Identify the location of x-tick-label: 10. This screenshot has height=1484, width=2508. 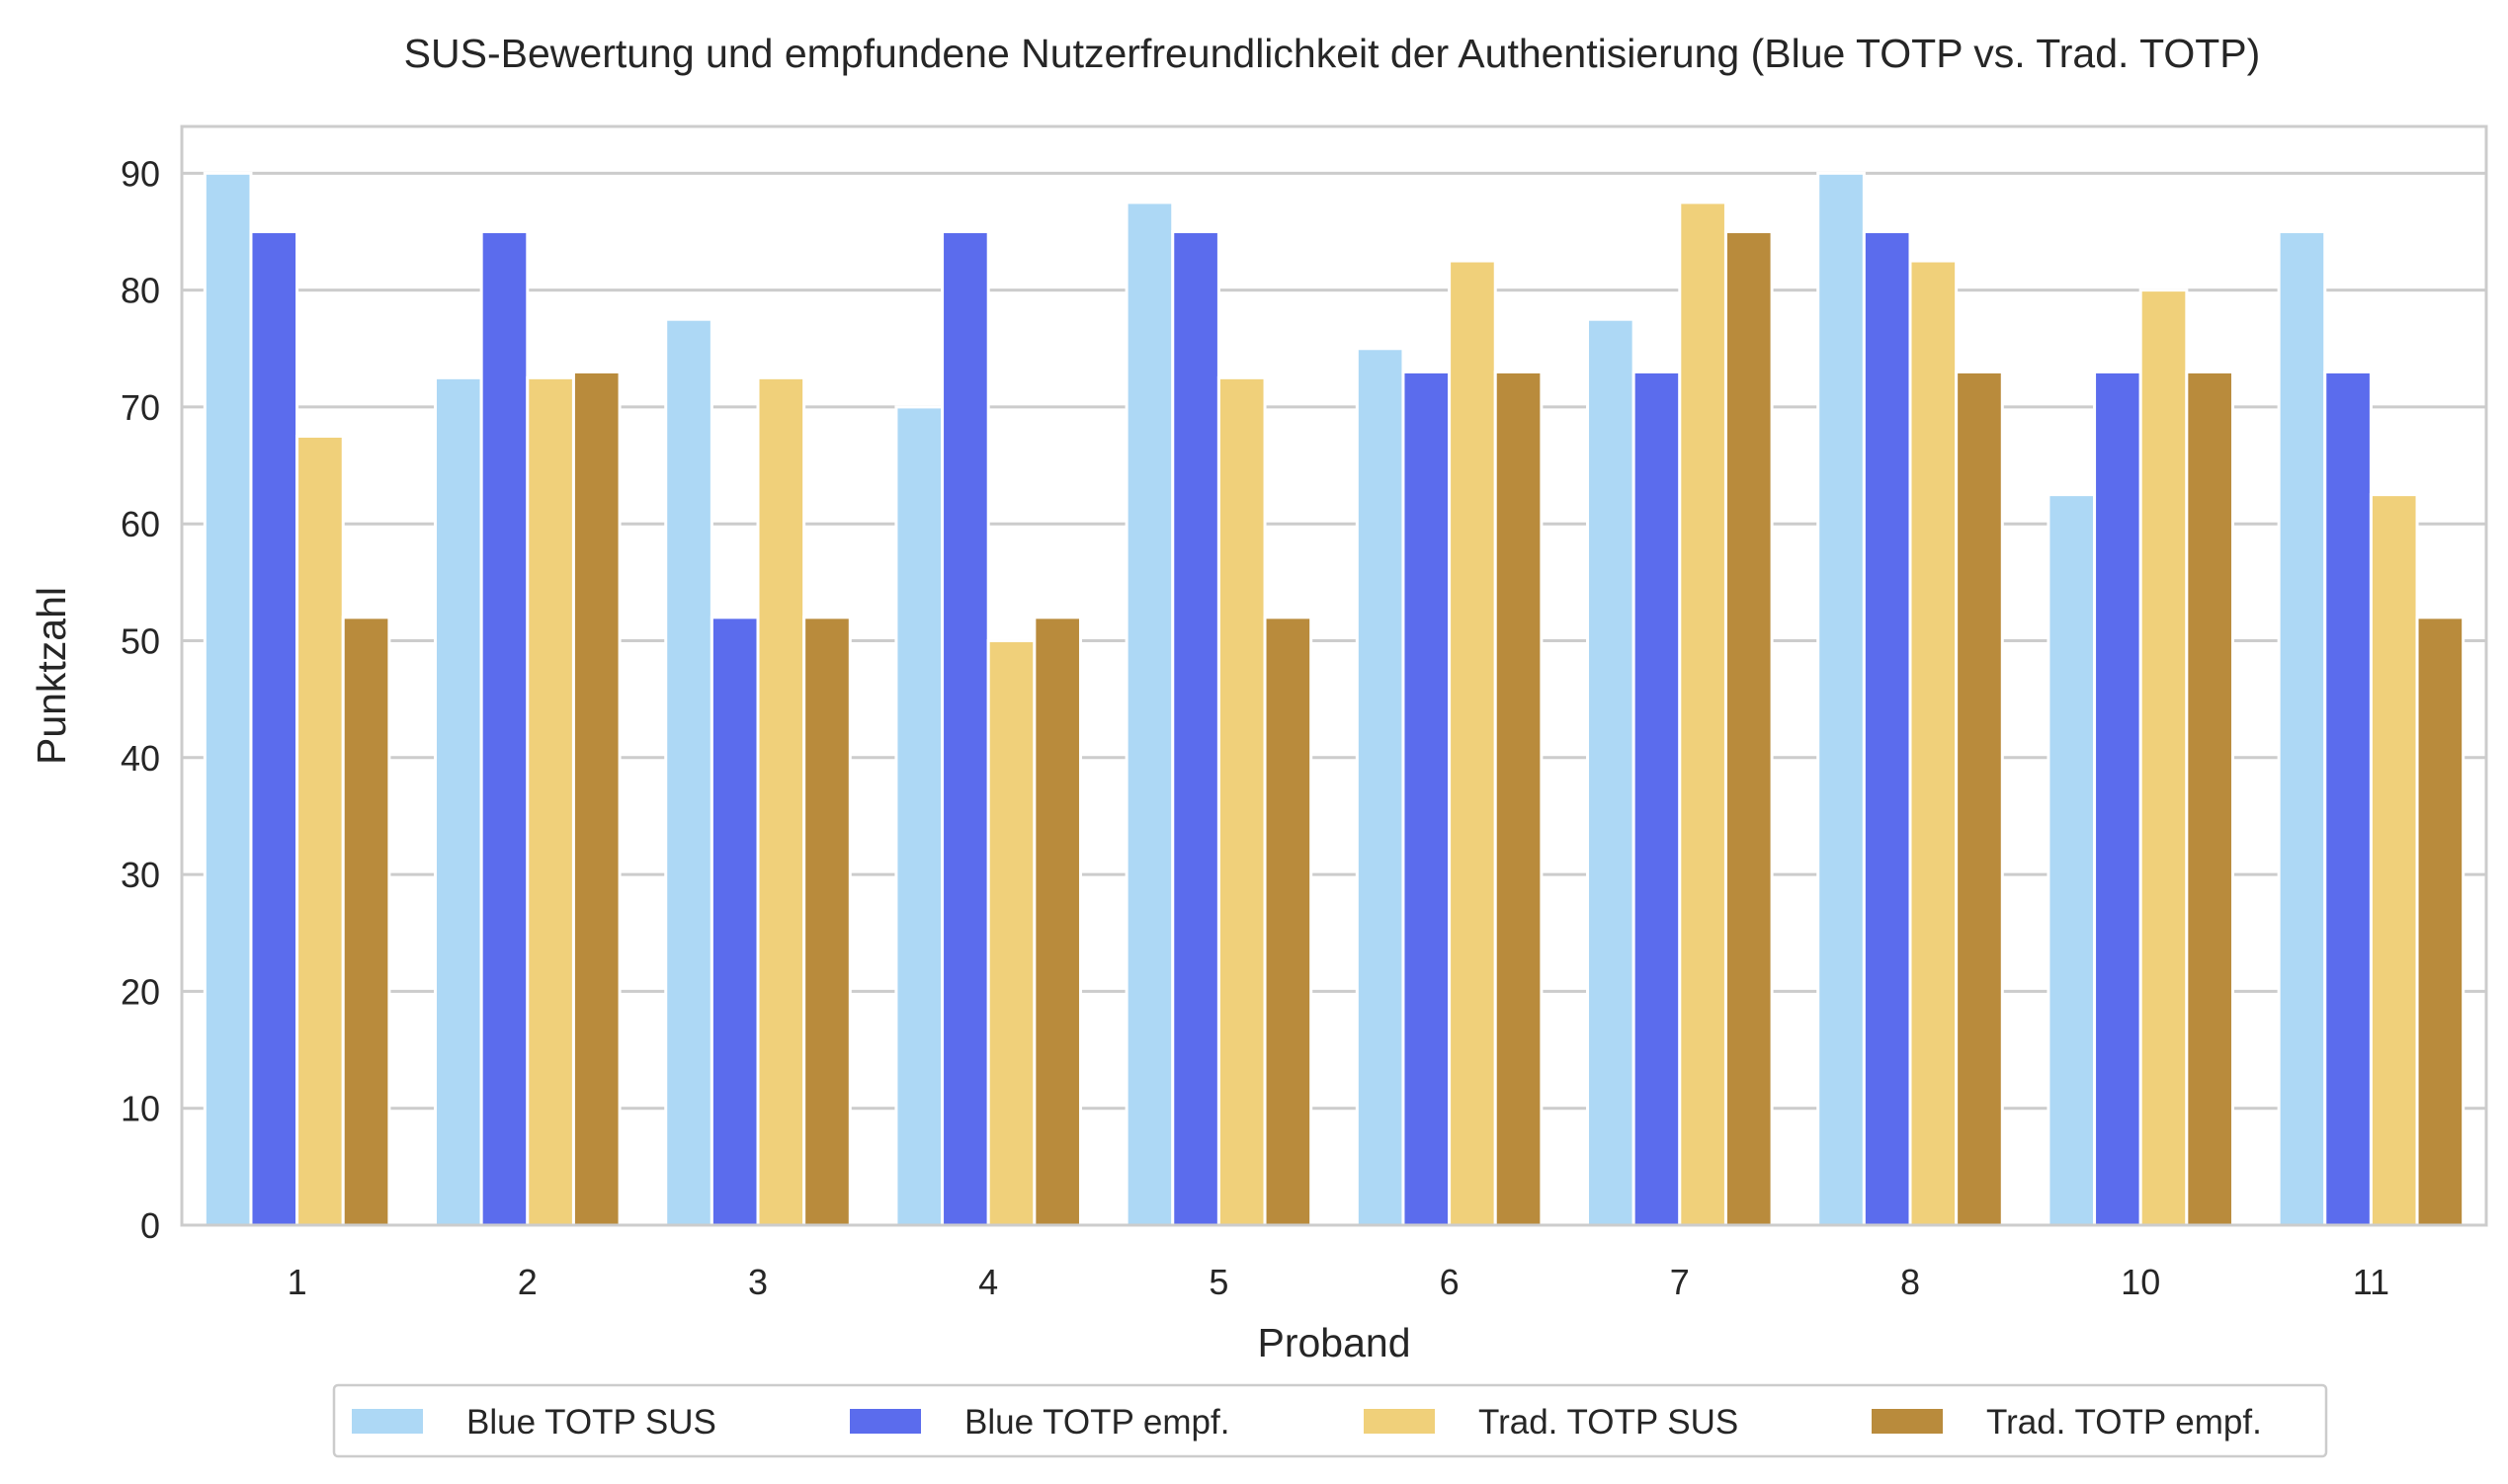
(2140, 1282).